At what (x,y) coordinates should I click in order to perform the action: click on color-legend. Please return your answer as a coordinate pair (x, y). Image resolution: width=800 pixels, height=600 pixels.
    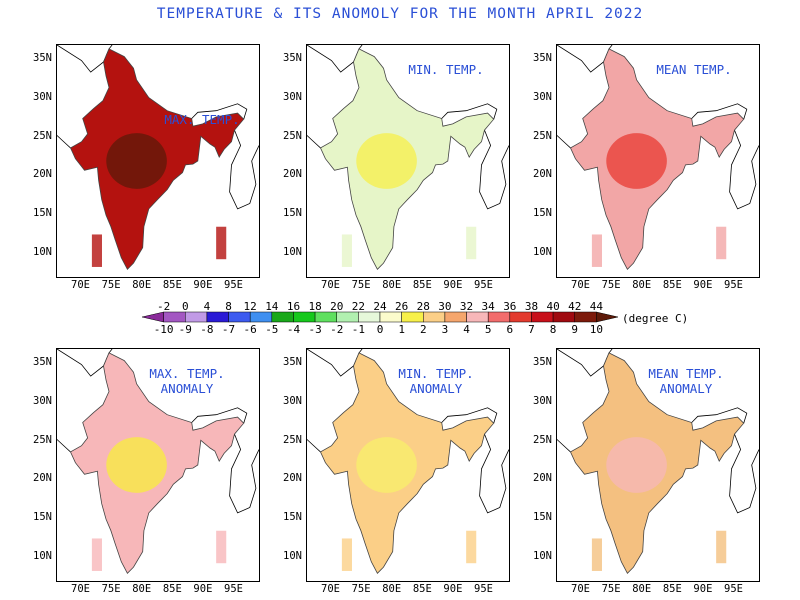
    Looking at the image, I should click on (400, 320).